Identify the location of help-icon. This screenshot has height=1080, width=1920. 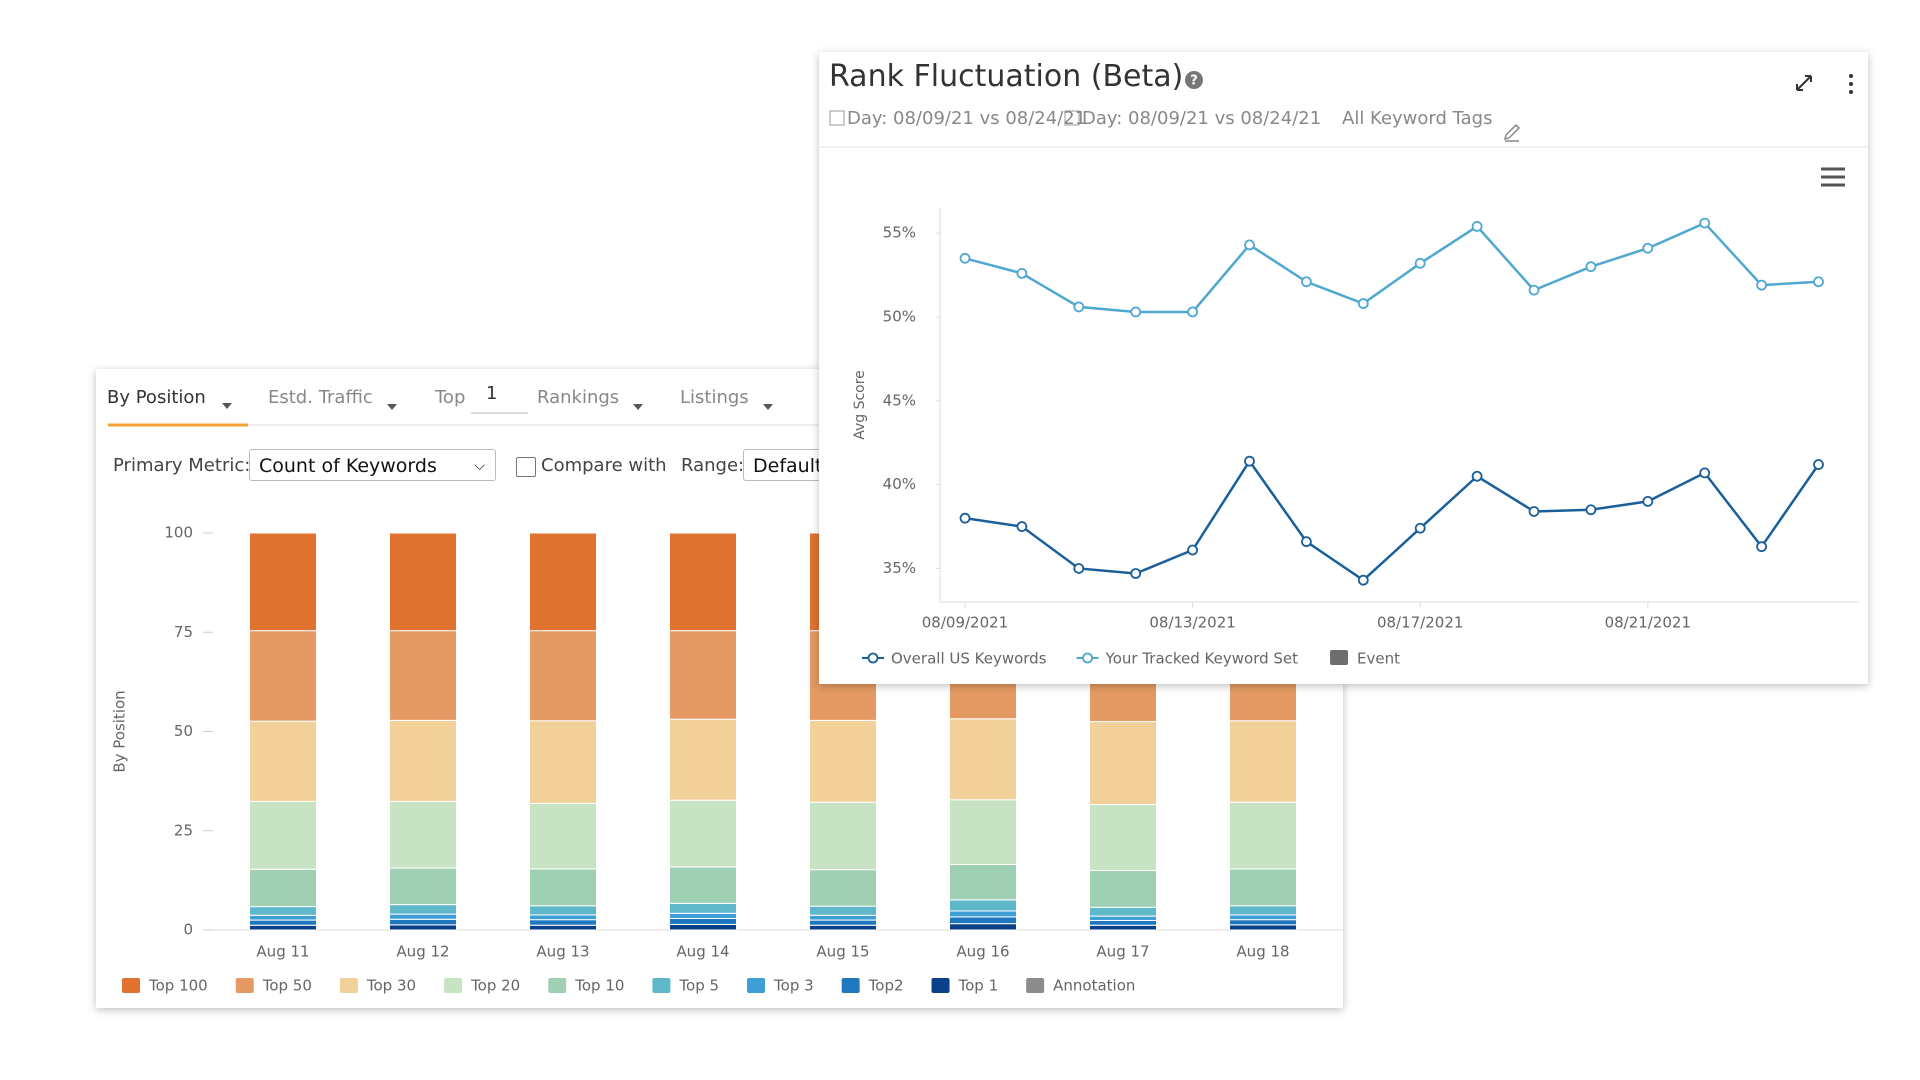
(1194, 80).